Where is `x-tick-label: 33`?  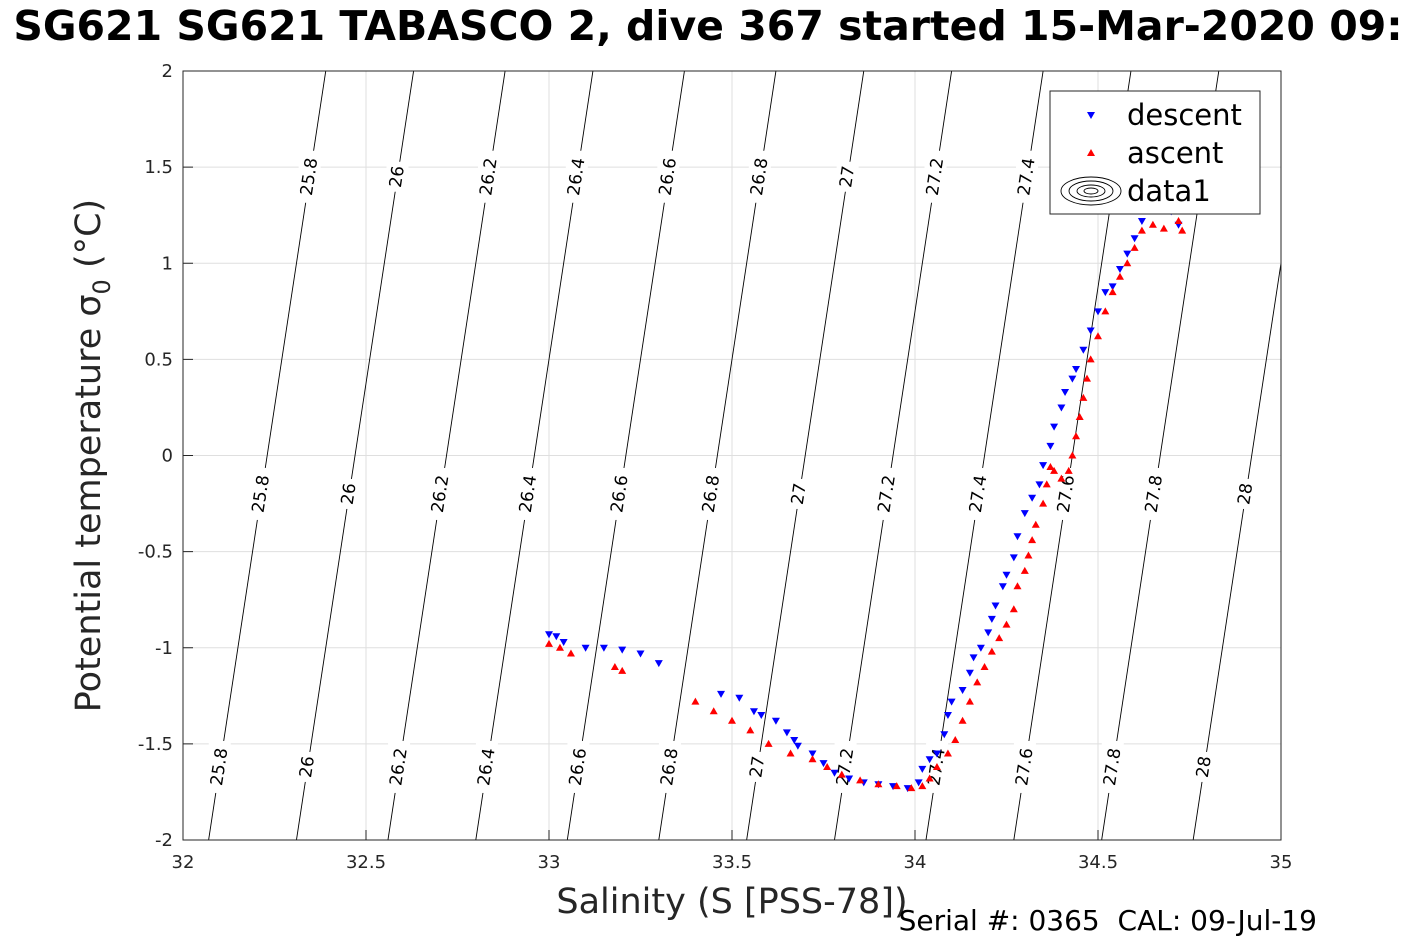 x-tick-label: 33 is located at coordinates (549, 862).